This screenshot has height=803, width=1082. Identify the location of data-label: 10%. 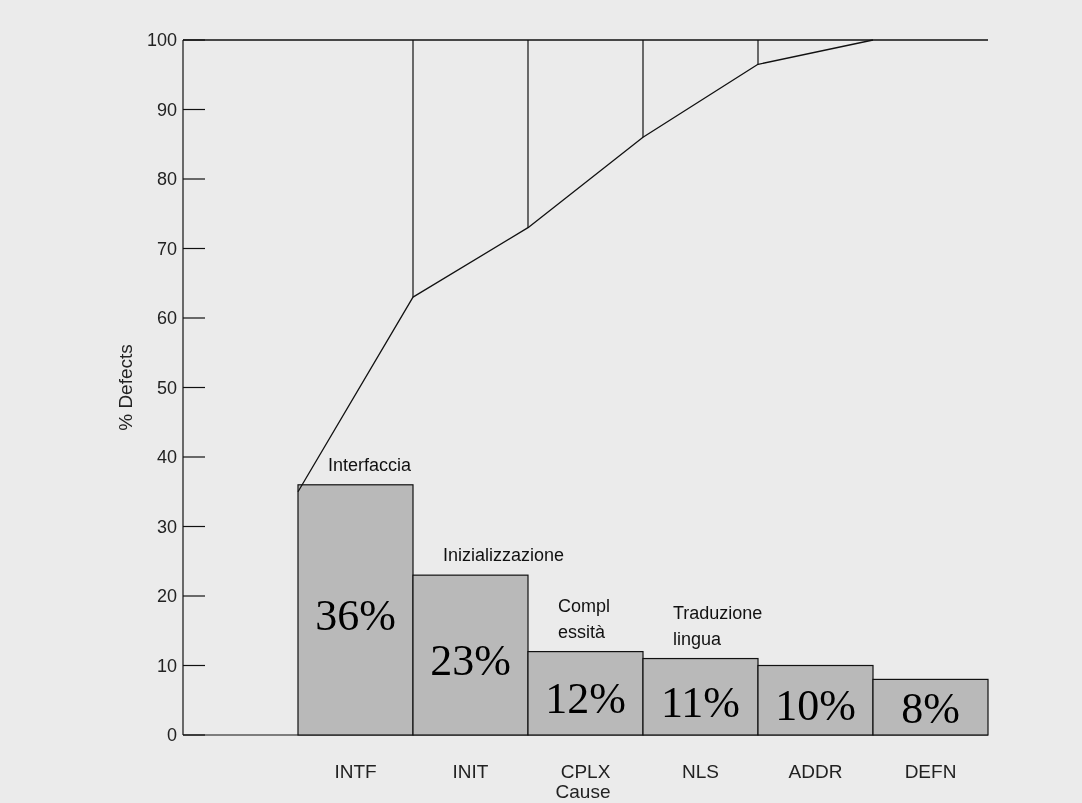
(815, 706).